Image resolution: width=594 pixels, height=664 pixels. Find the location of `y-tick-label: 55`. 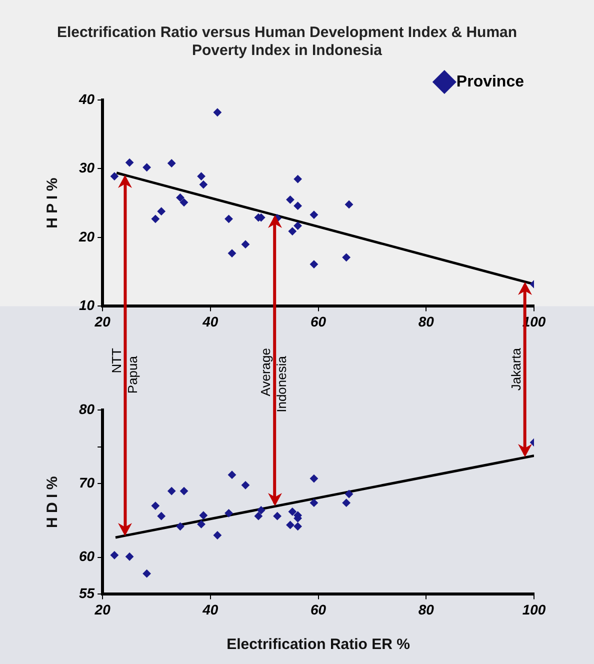

y-tick-label: 55 is located at coordinates (86, 593).